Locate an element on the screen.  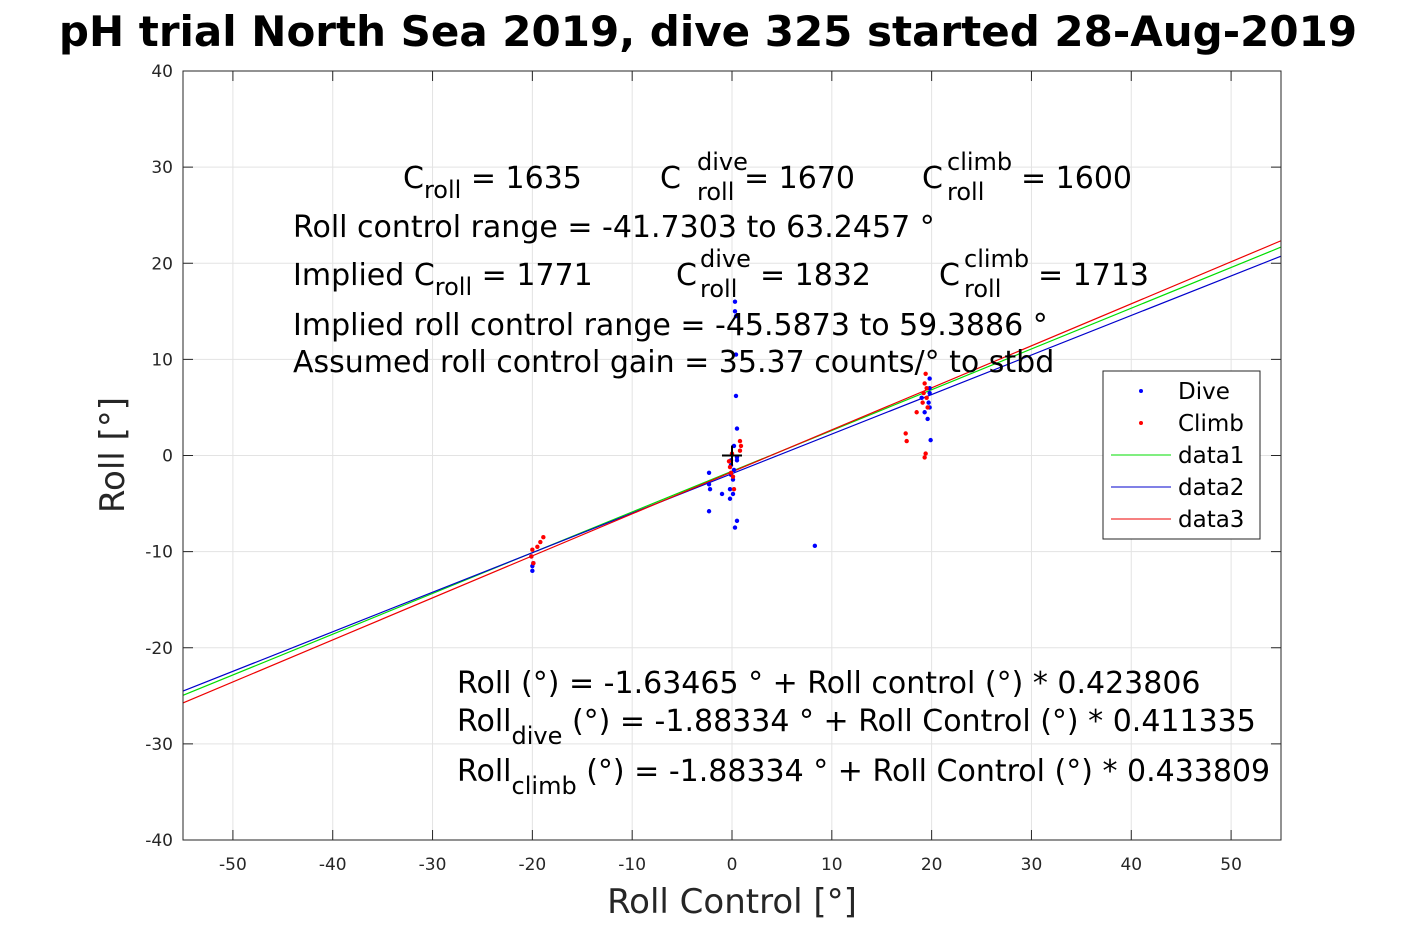
annotation-c-roll-dive-sub: roll is located at coordinates (715, 192).